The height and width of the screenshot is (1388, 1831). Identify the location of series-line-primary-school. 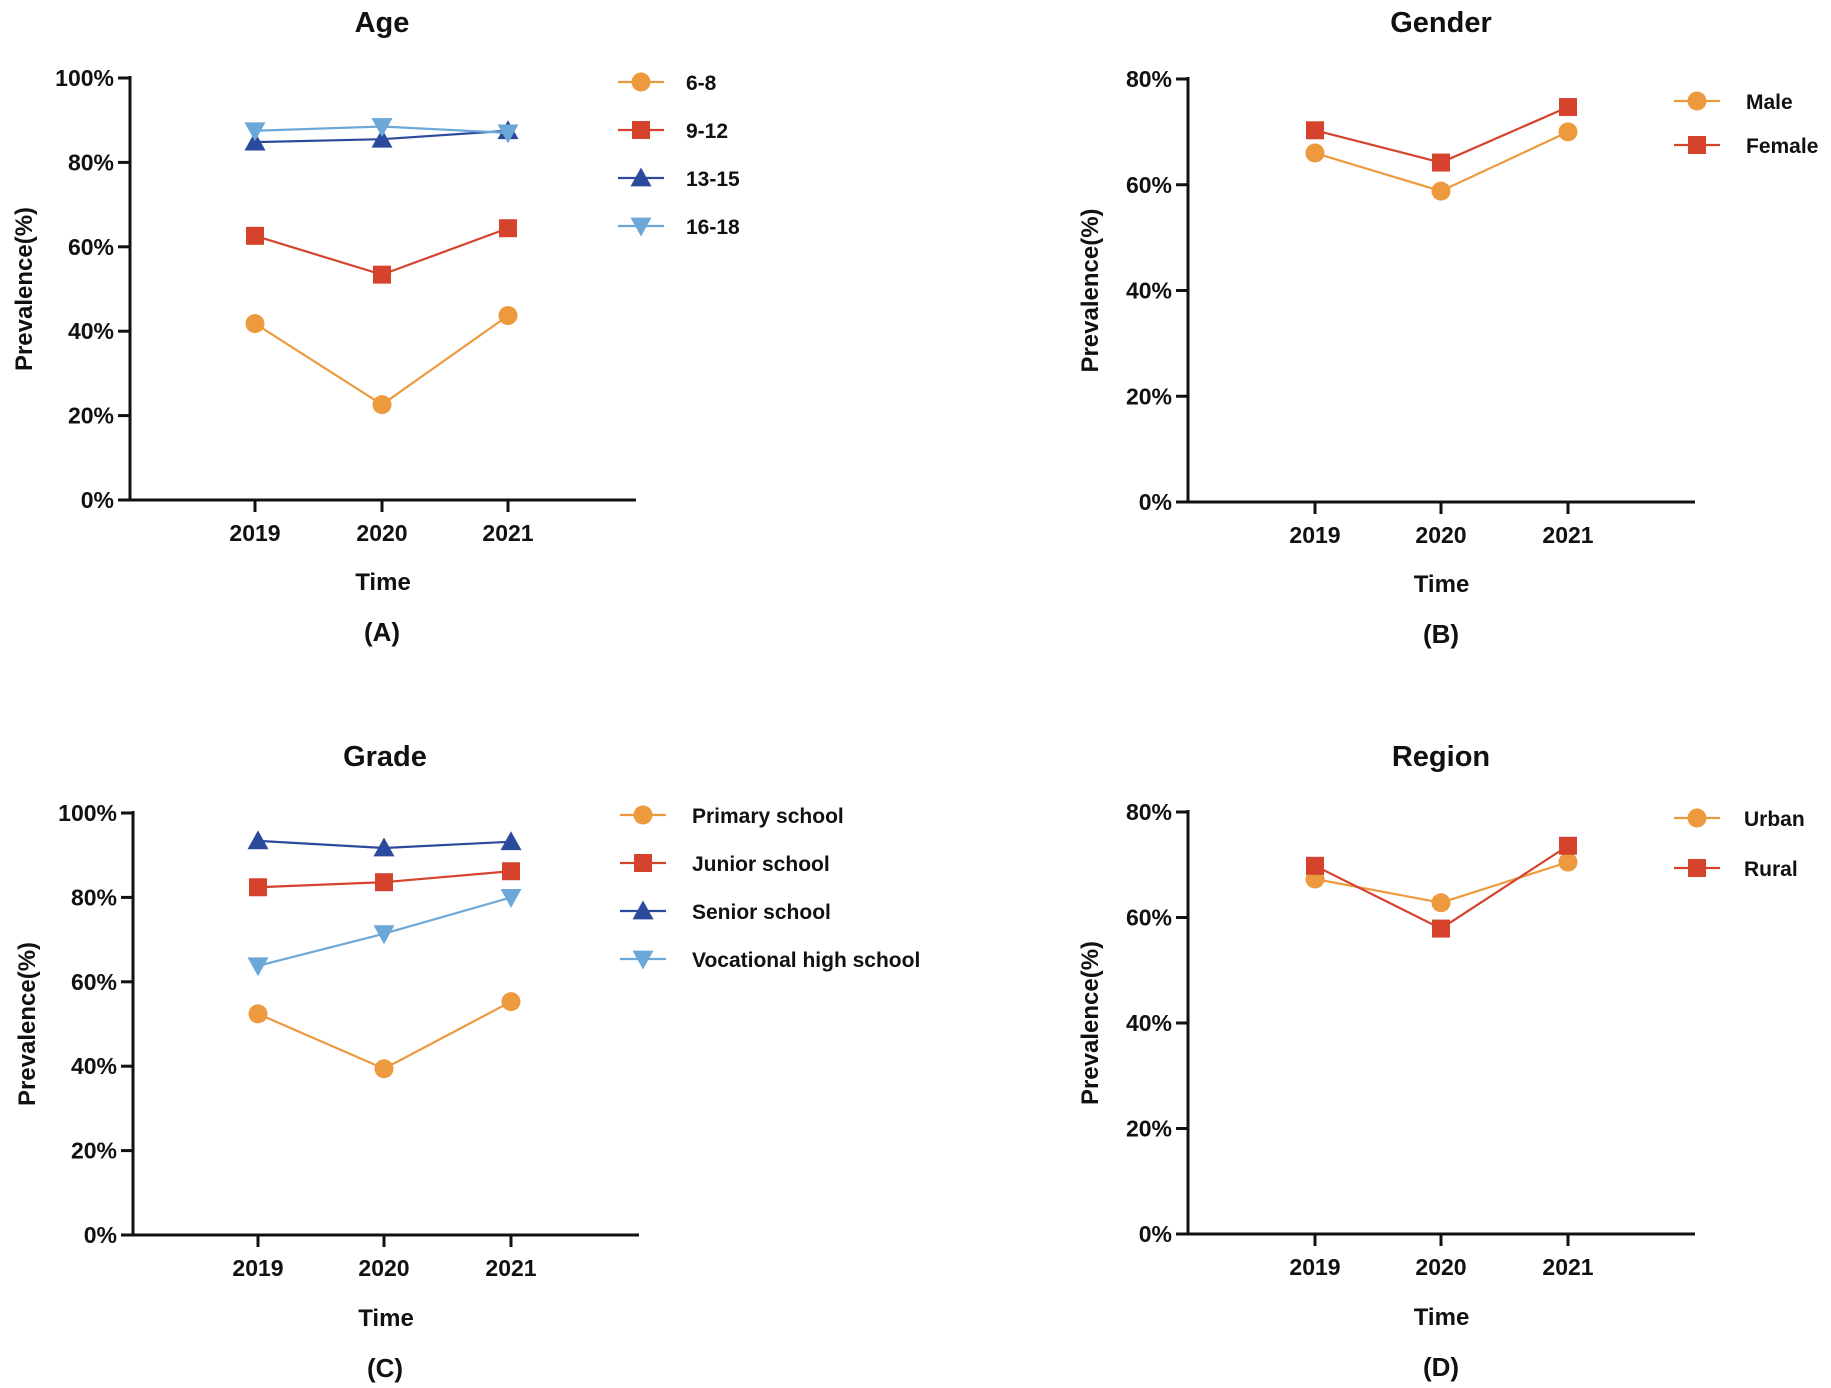
(384, 1035).